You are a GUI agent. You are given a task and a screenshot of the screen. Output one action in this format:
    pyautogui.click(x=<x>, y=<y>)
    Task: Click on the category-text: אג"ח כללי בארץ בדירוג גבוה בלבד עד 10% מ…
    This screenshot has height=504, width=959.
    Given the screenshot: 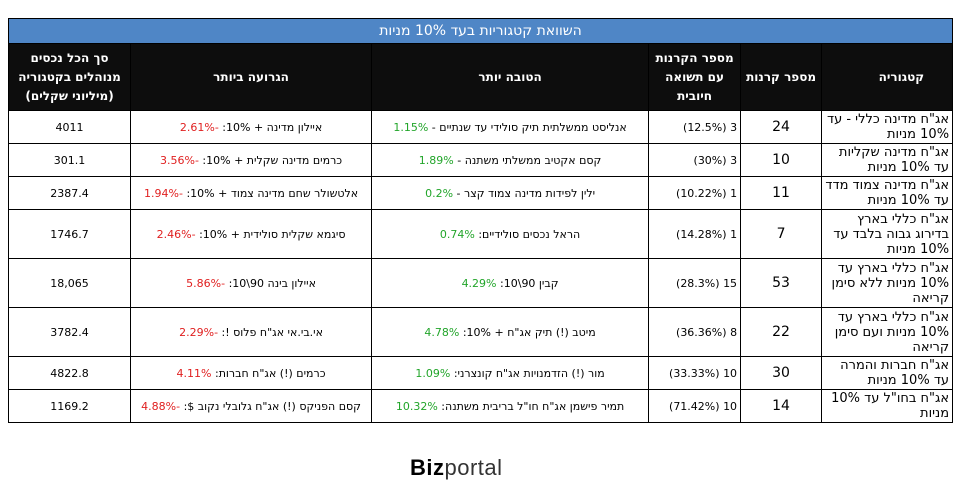 What is the action you would take?
    pyautogui.click(x=891, y=234)
    